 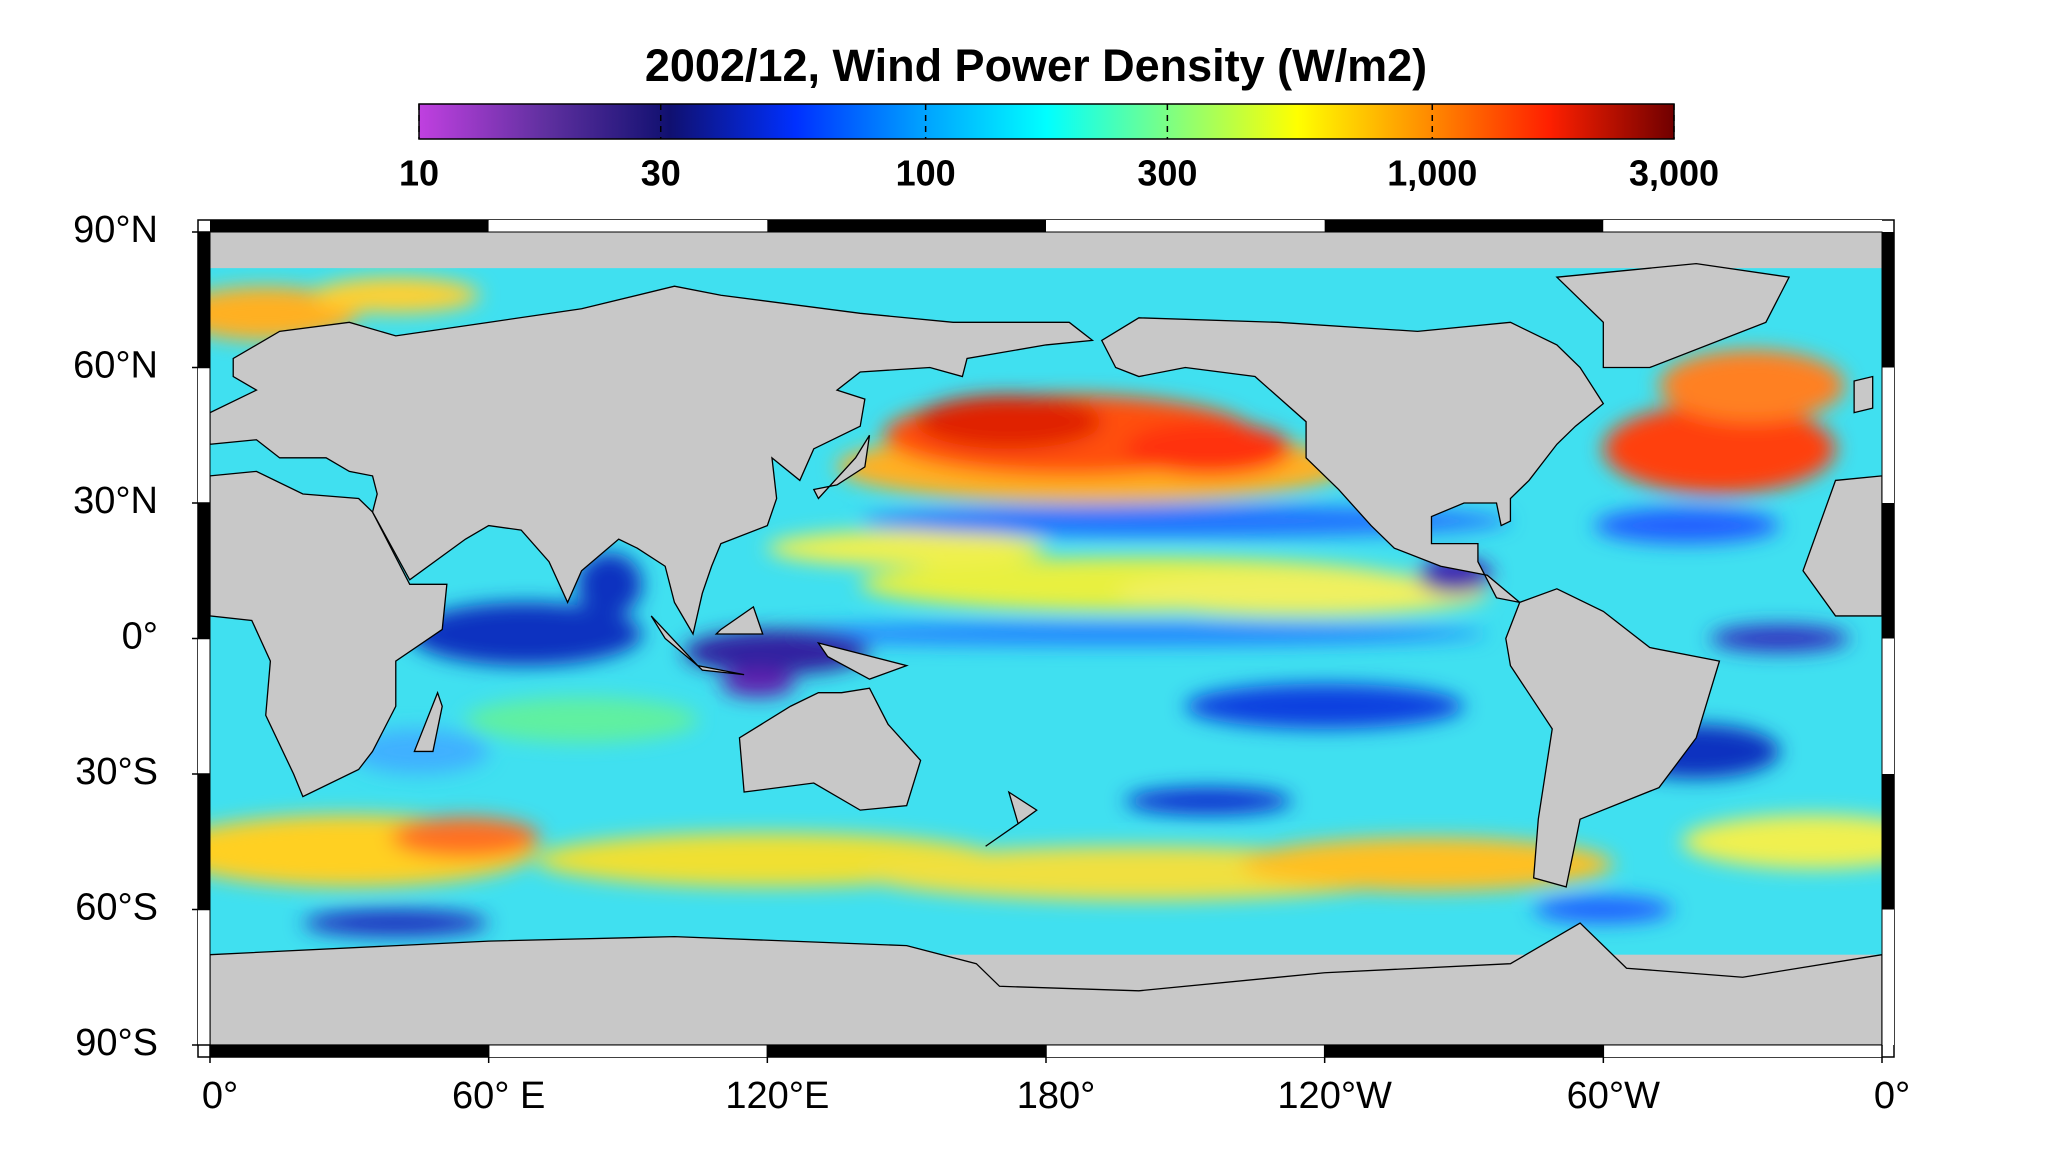 I want to click on lon-tick-label: 180°, so click(x=1056, y=1096).